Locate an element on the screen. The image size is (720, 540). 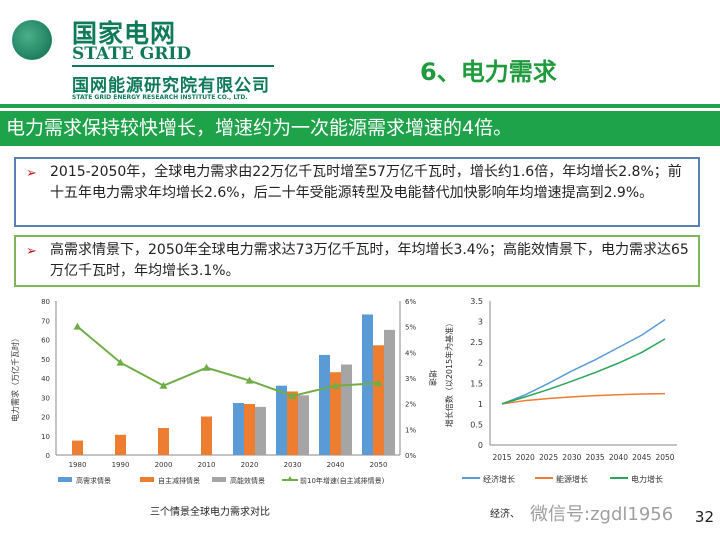
y-tick-label: 60 is located at coordinates (45, 341).